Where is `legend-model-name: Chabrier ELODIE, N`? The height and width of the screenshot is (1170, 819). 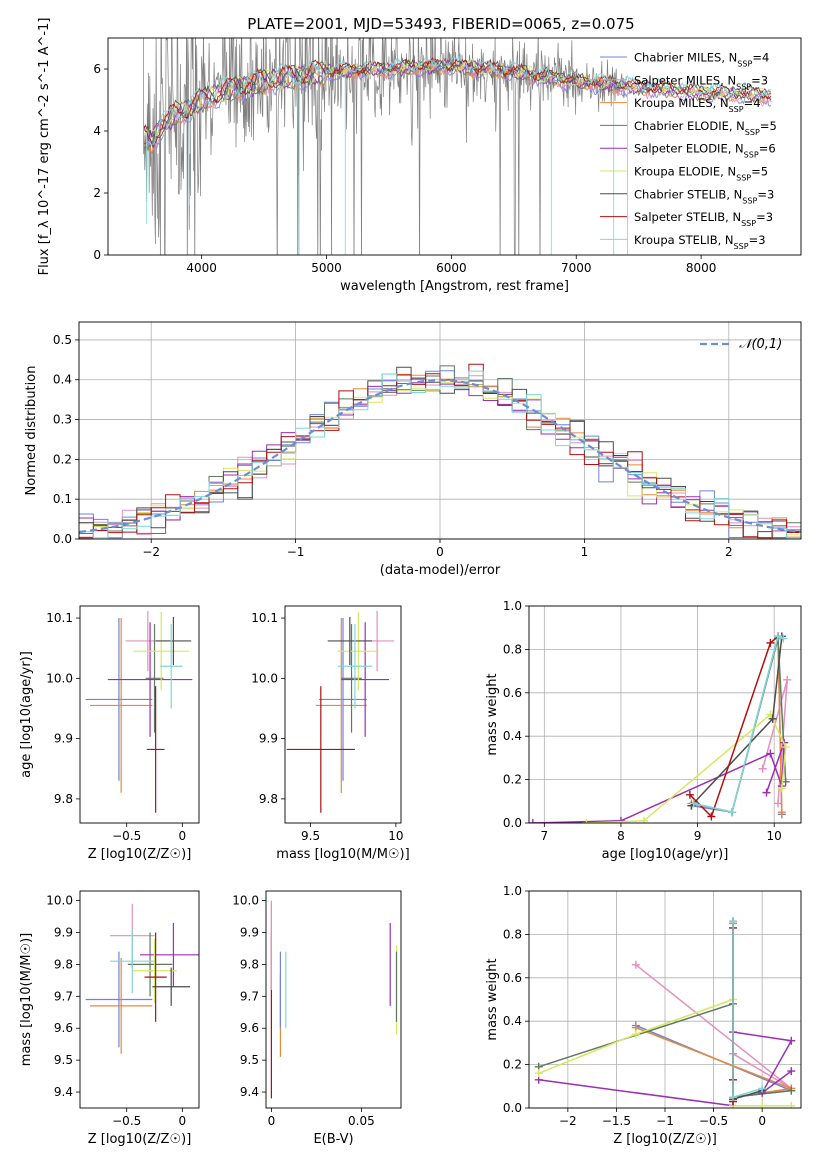 legend-model-name: Chabrier ELODIE, N is located at coordinates (689, 126).